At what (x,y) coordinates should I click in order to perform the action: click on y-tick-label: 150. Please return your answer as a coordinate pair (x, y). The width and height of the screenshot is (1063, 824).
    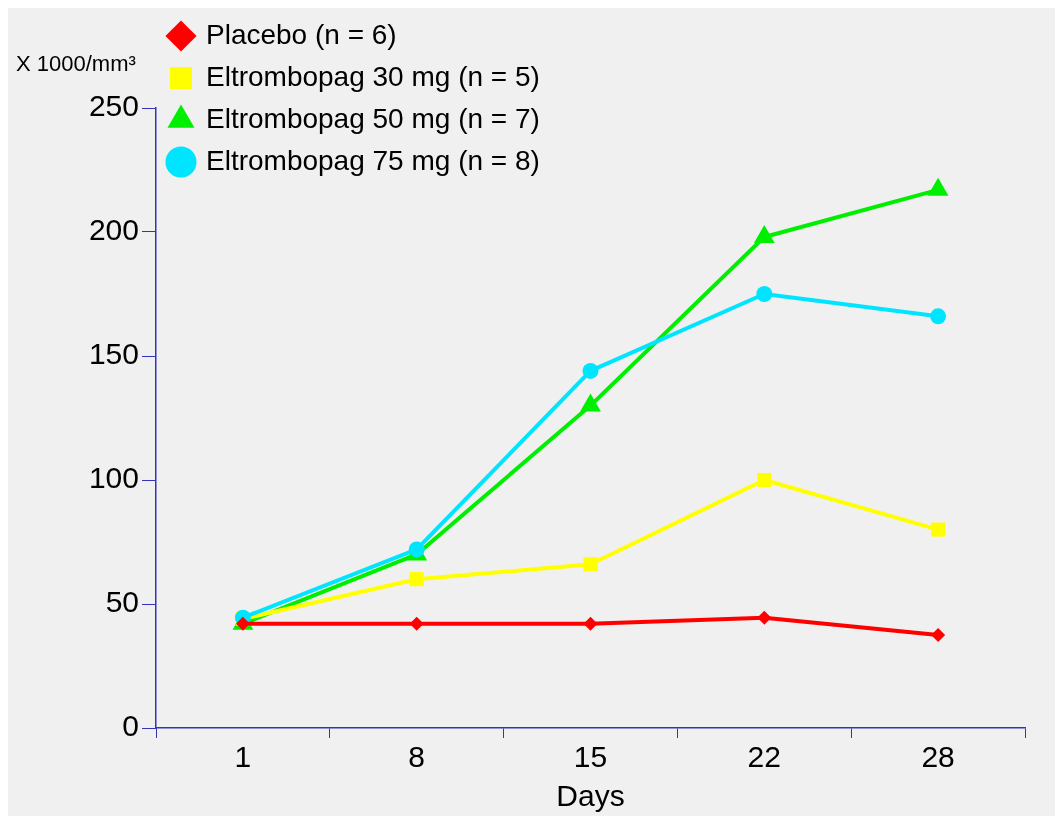
    Looking at the image, I should click on (113, 354).